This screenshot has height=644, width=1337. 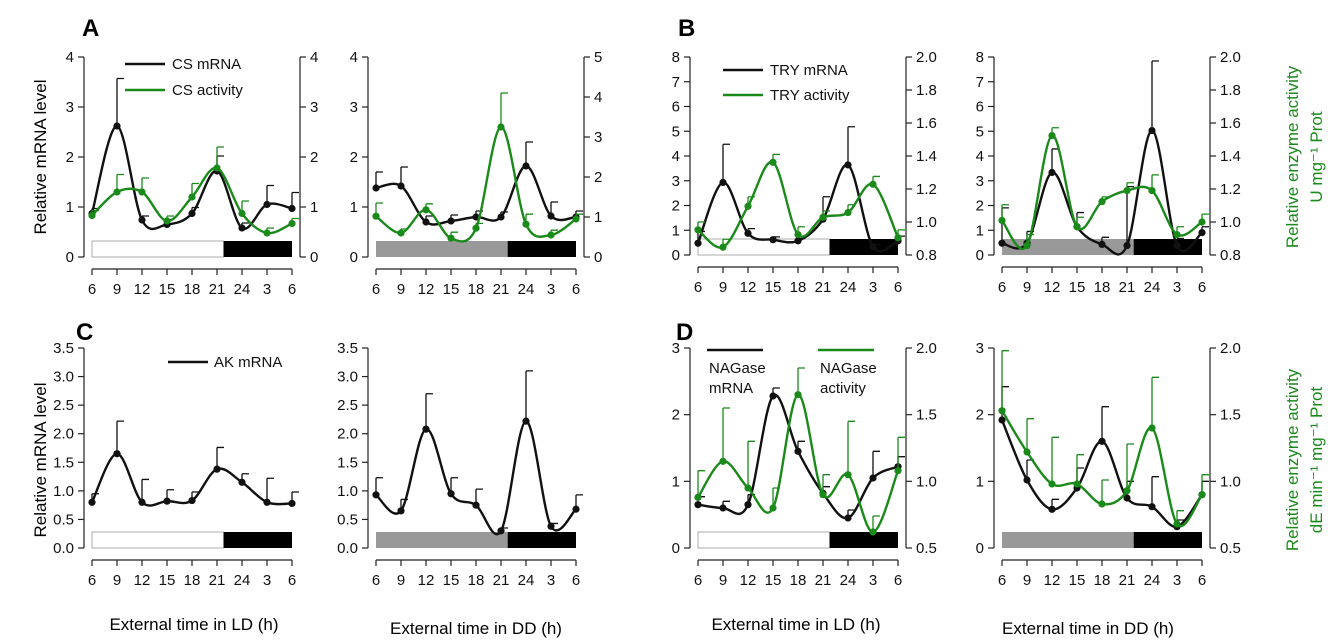 What do you see at coordinates (1068, 540) in the screenshot?
I see `photoperiod-bar-gray` at bounding box center [1068, 540].